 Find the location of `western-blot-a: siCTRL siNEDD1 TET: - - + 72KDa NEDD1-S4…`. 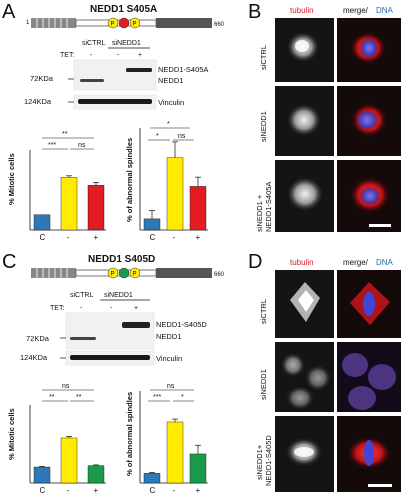

western-blot-a: siCTRL siNEDD1 TET: - - + 72KDa NEDD1-S4… is located at coordinates (116, 75).